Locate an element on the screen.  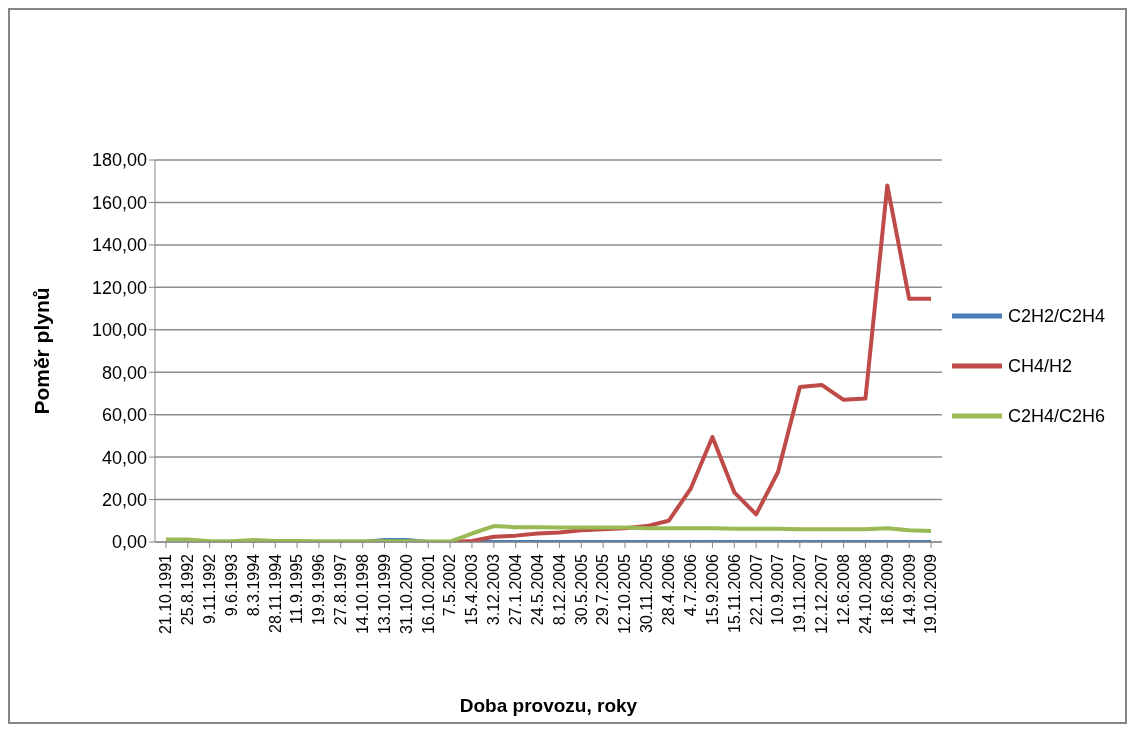
x-tick-label: 22.1.2007 is located at coordinates (756, 589).